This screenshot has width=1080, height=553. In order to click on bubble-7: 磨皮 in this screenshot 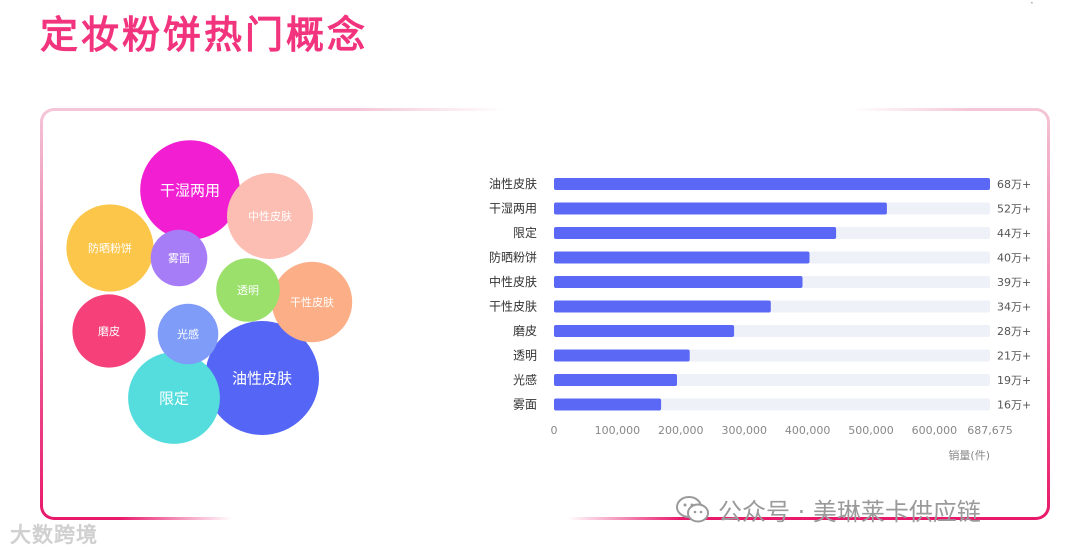, I will do `click(109, 331)`.